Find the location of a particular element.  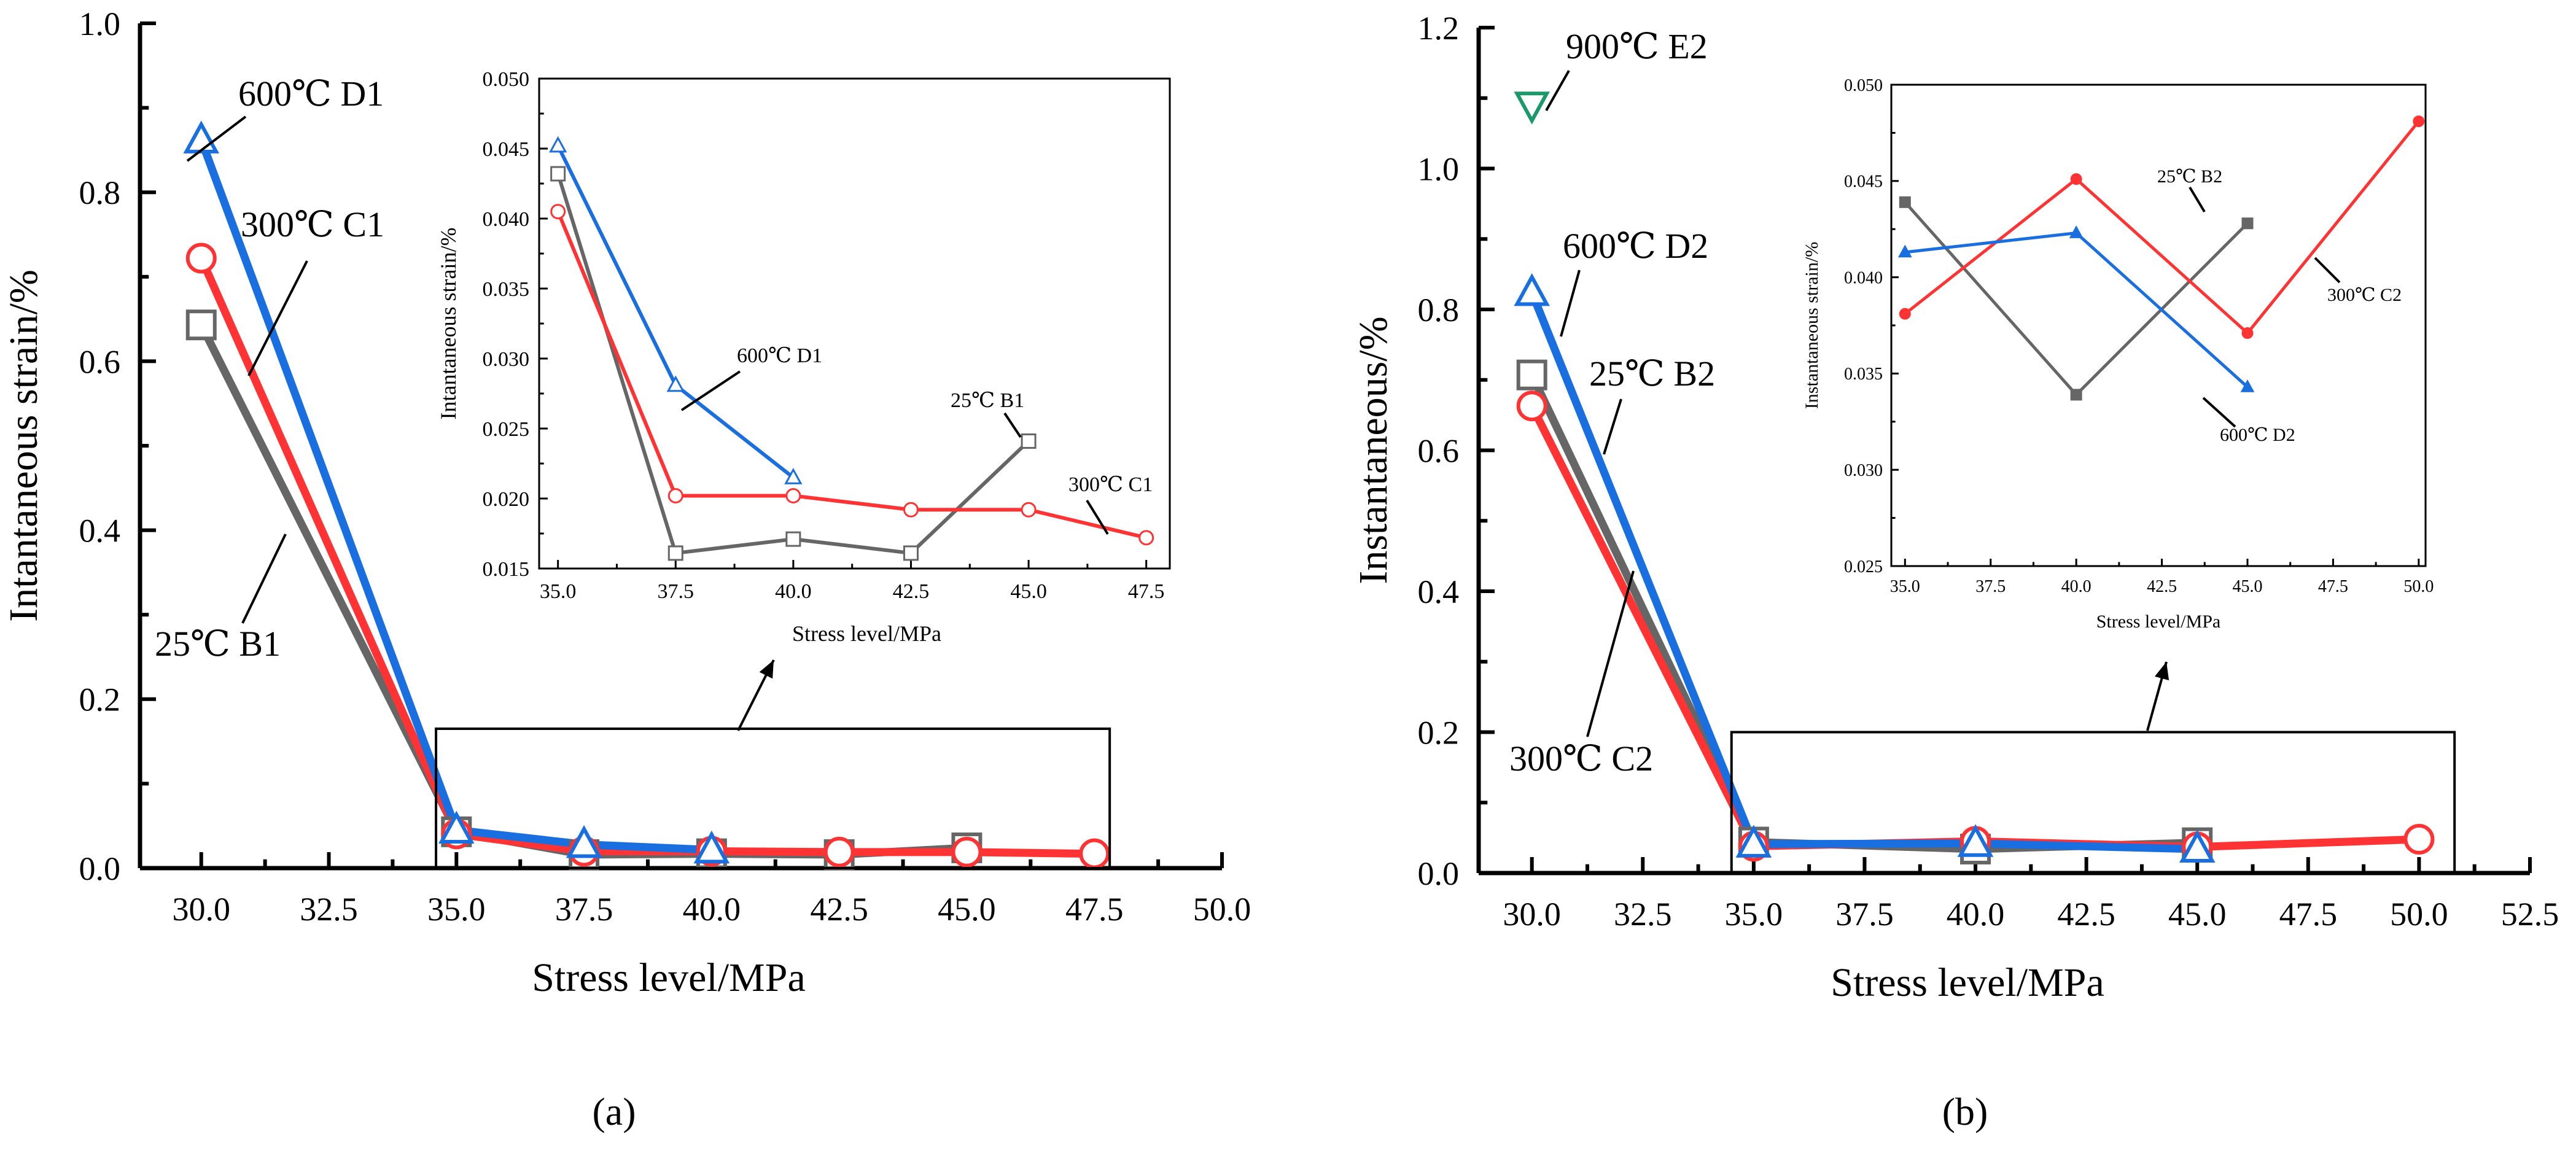

panel-label: (a) is located at coordinates (614, 1111).